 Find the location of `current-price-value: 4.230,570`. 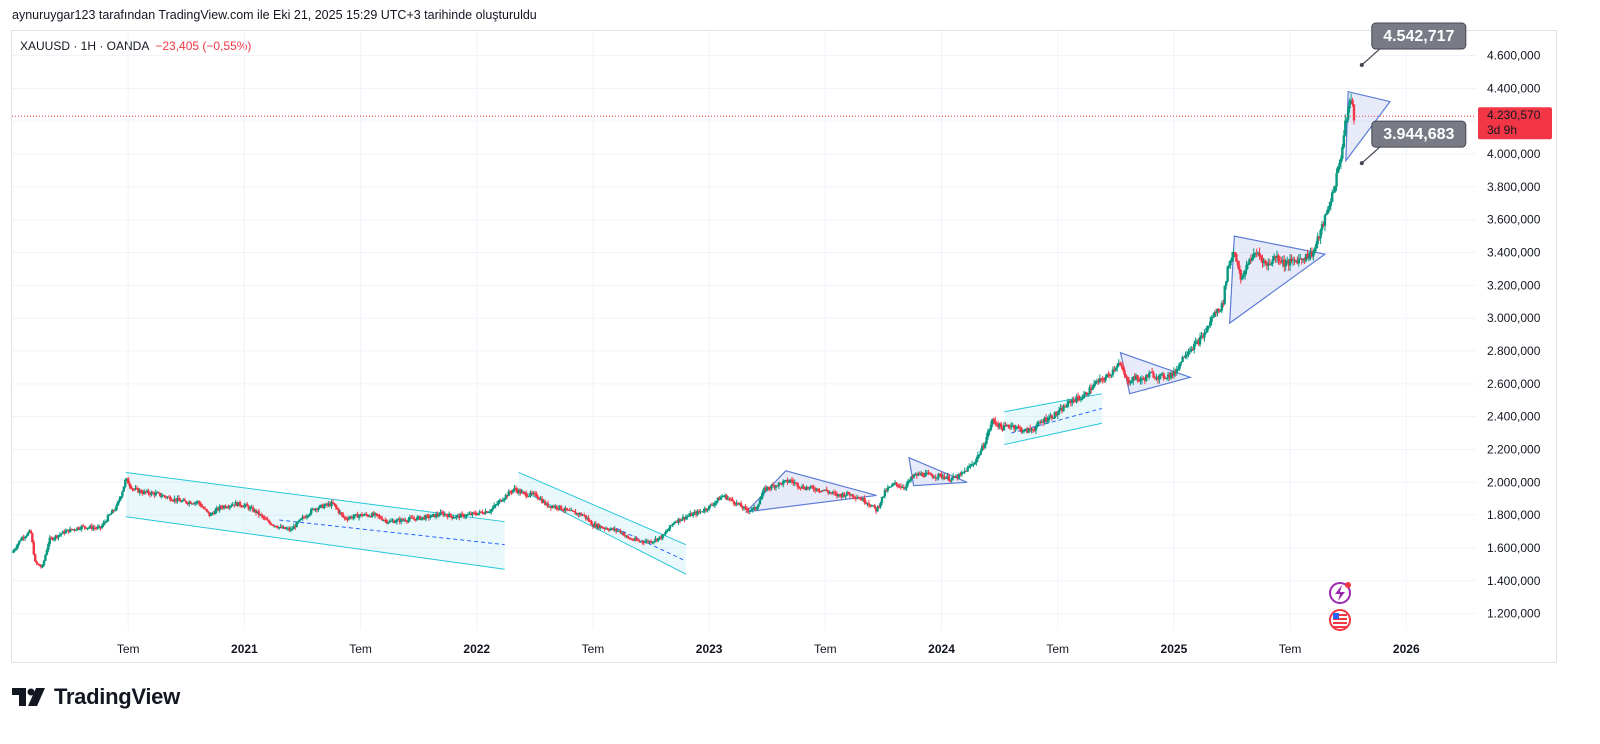

current-price-value: 4.230,570 is located at coordinates (1514, 115).